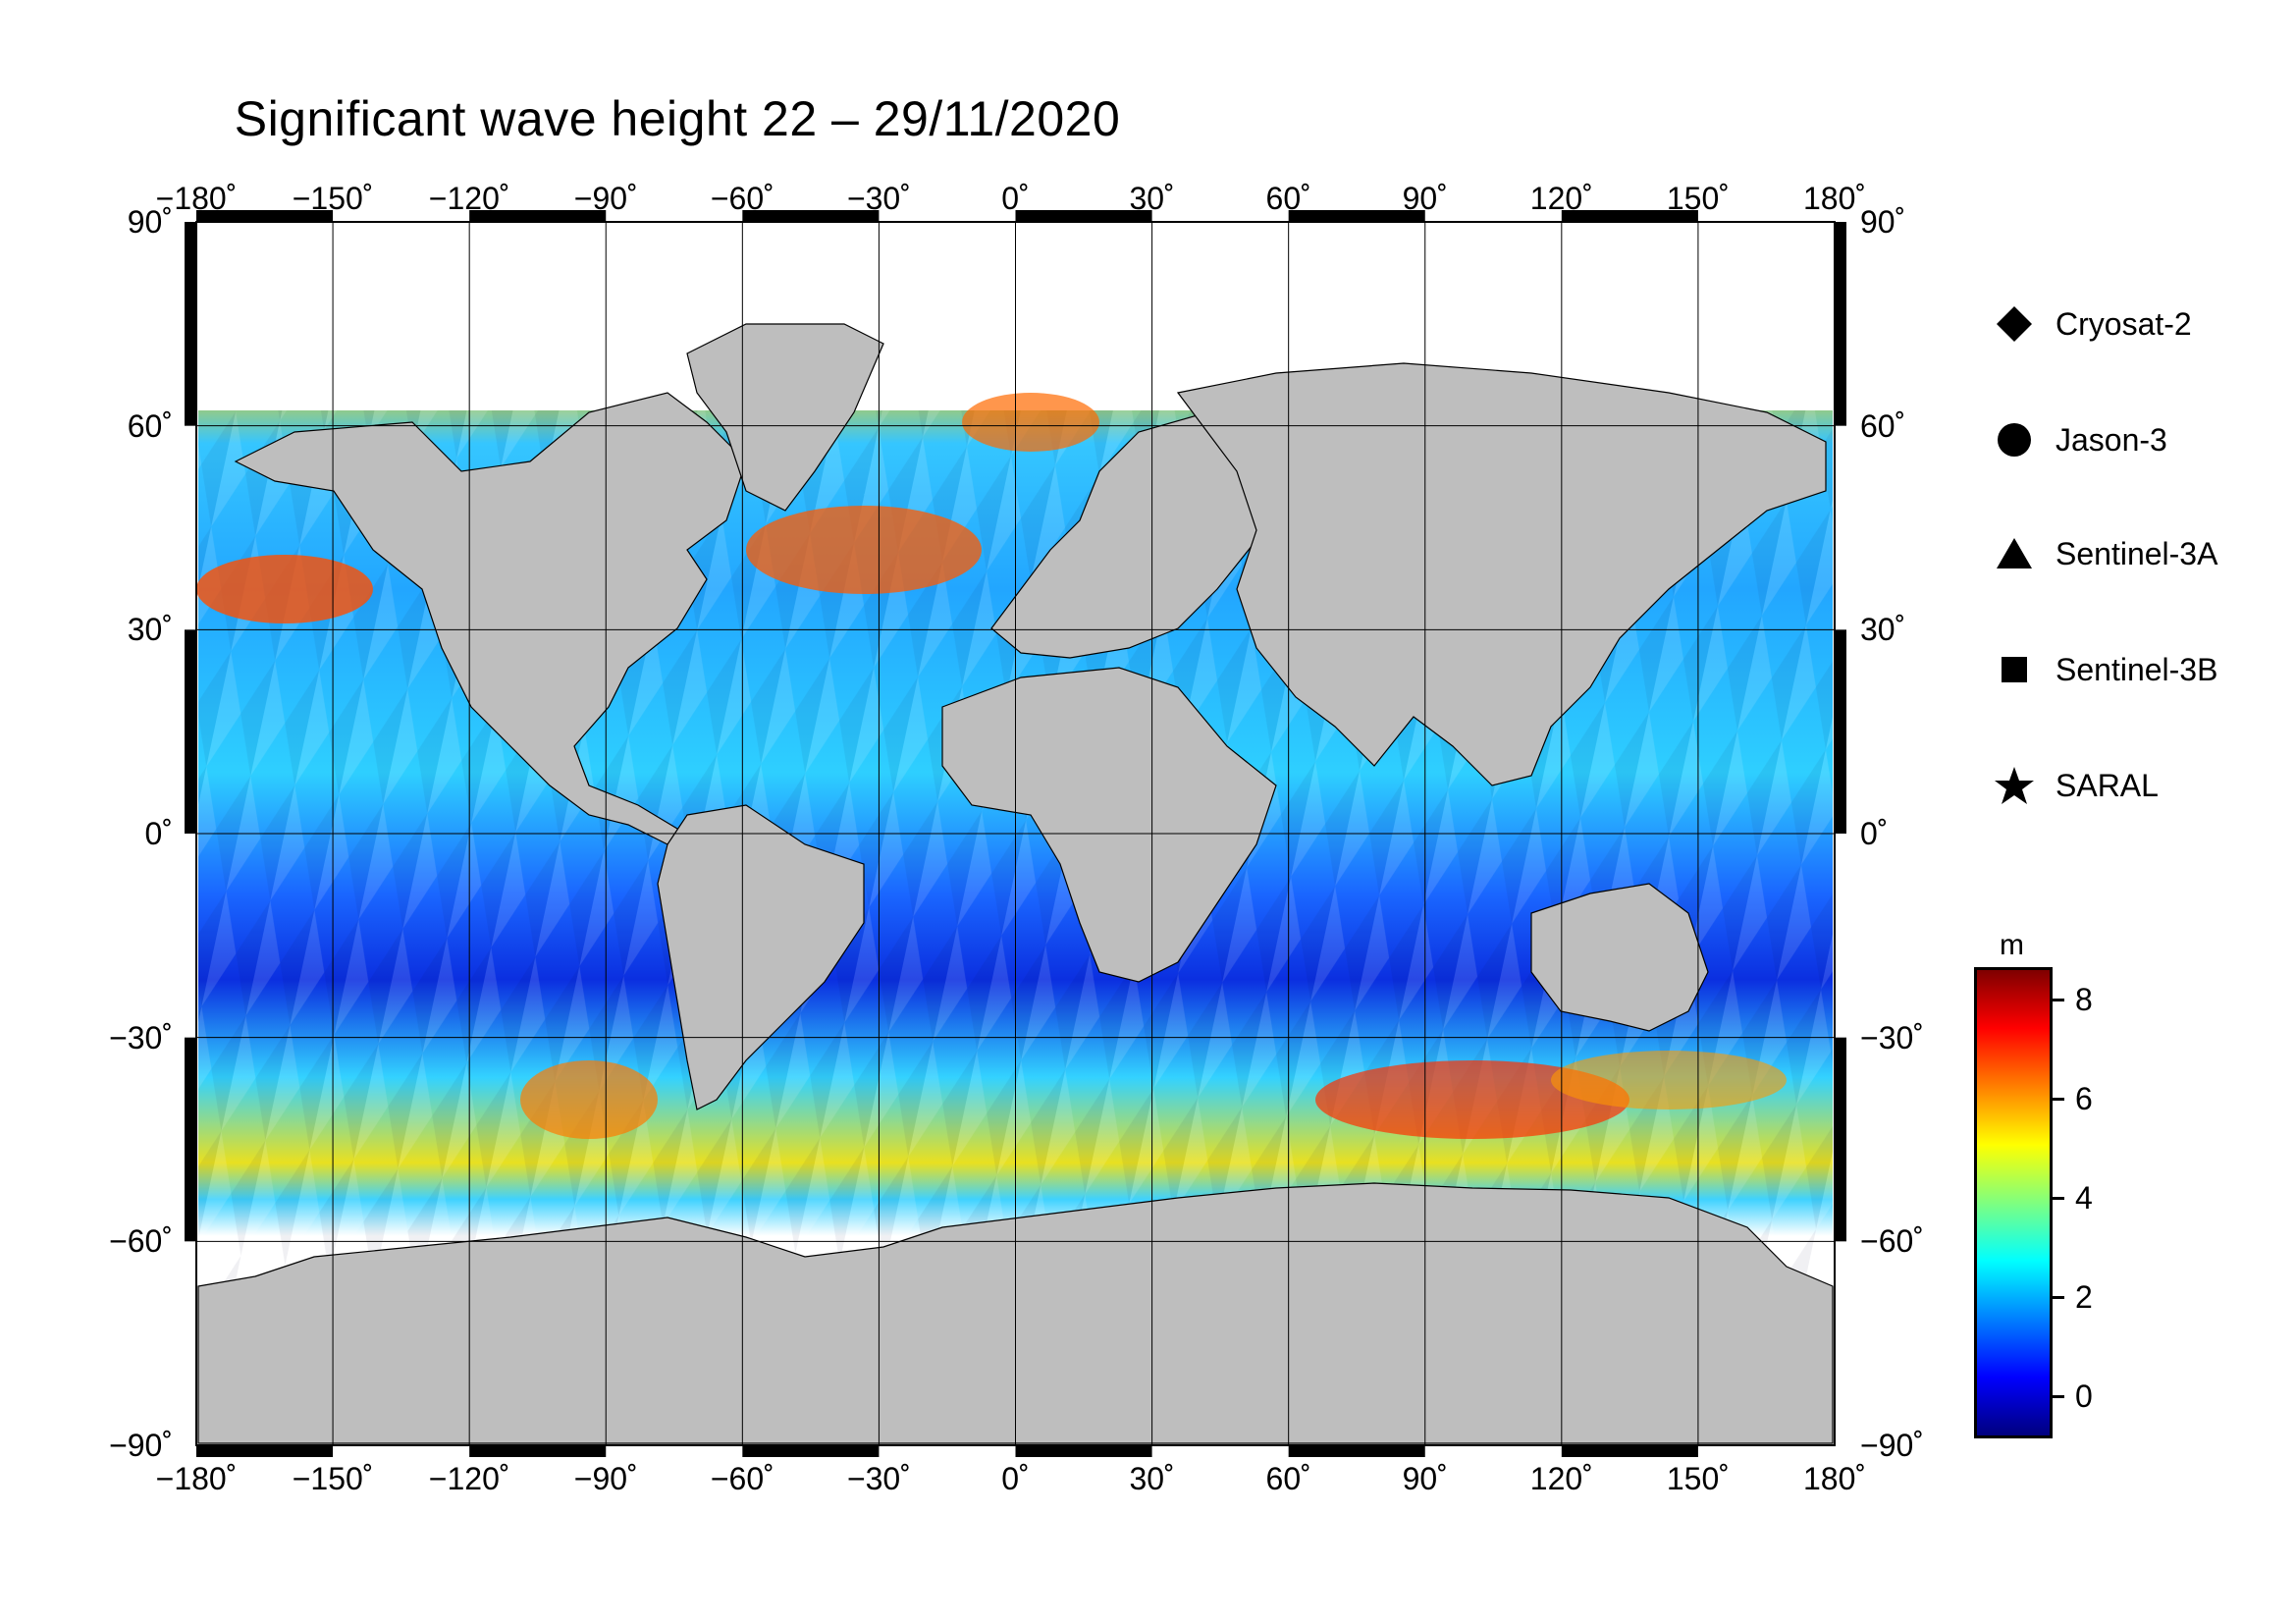  Describe the element at coordinates (2014, 553) in the screenshot. I see `triangle-icon` at that location.